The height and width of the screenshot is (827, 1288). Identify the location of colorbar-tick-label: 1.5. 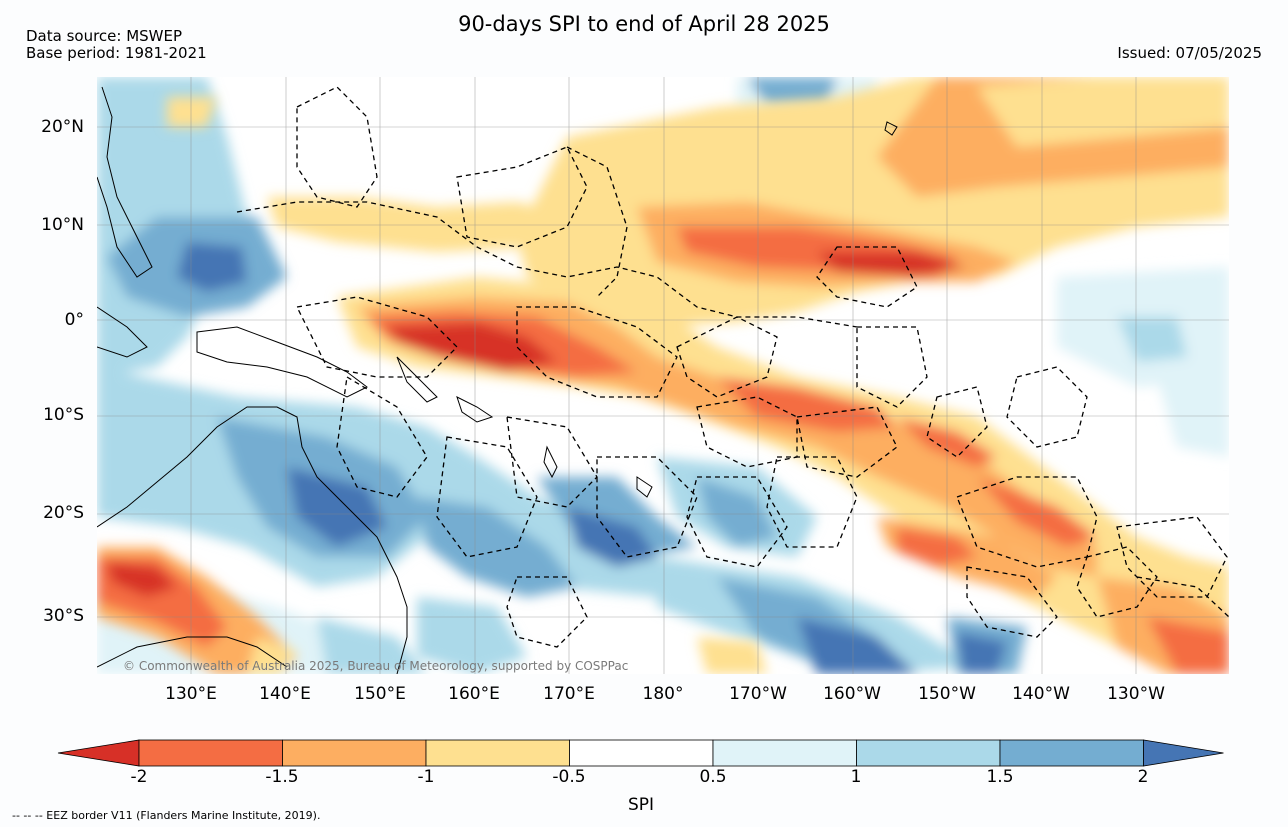
(1000, 777).